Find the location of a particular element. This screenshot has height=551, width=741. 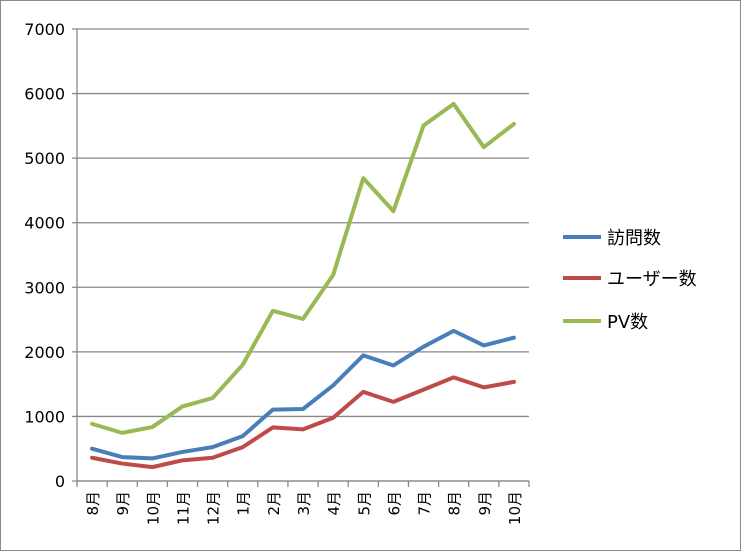

y-tick-label: 3000 is located at coordinates (44, 287).